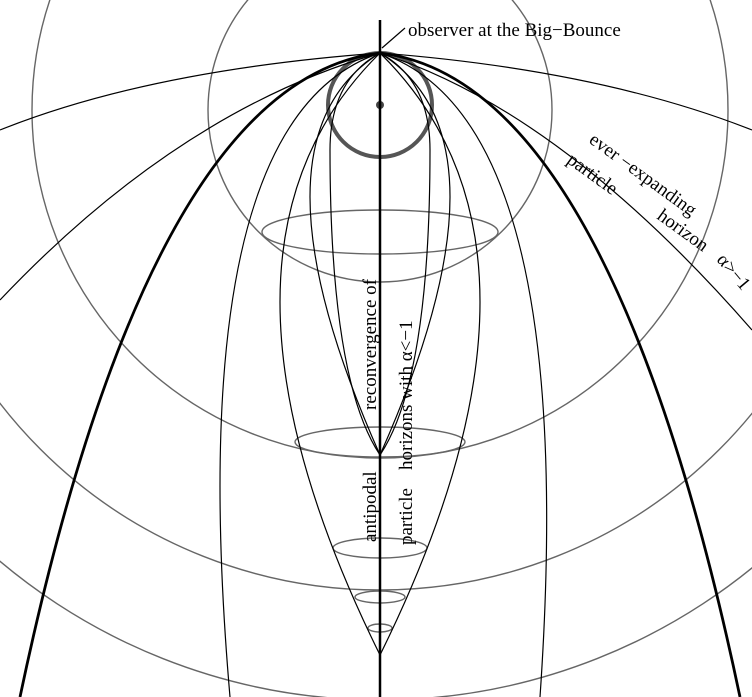 The width and height of the screenshot is (752, 697). I want to click on label: α>−1, so click(732, 272).